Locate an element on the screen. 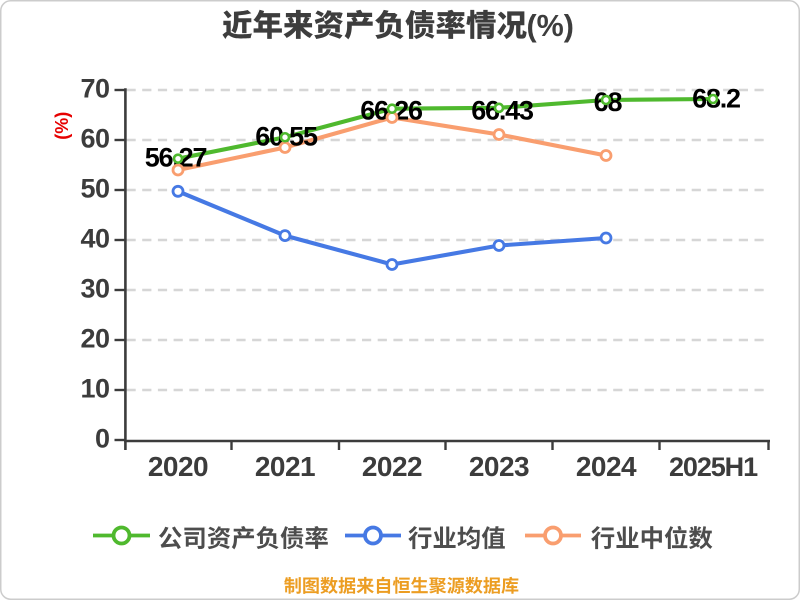 The image size is (800, 600). svg-text: 30 is located at coordinates (94, 288).